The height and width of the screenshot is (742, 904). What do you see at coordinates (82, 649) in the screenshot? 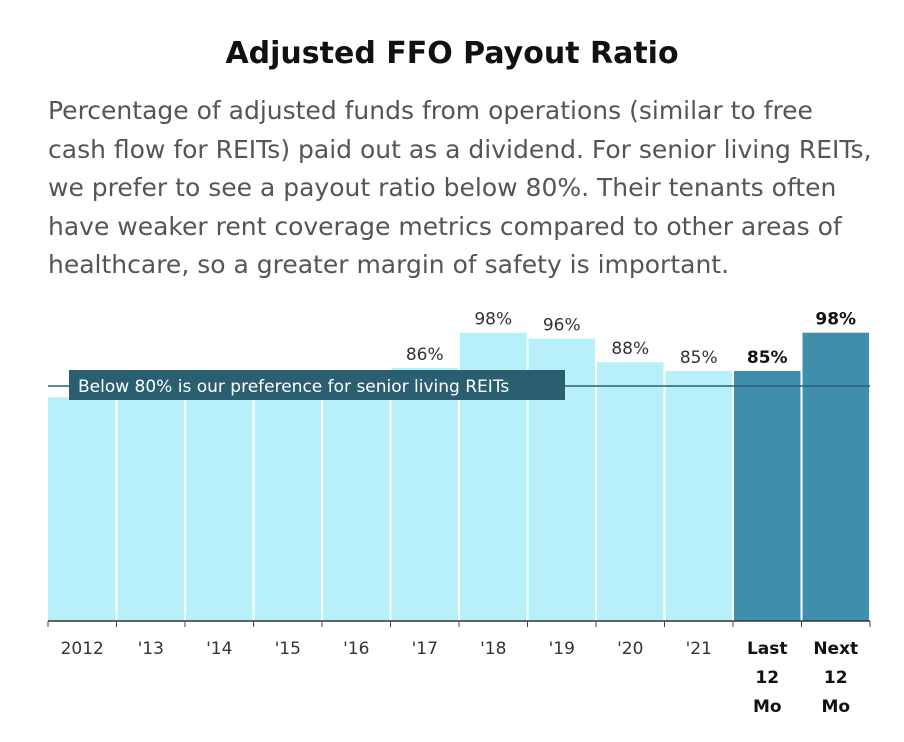
I see `tick-label-0: 2012` at bounding box center [82, 649].